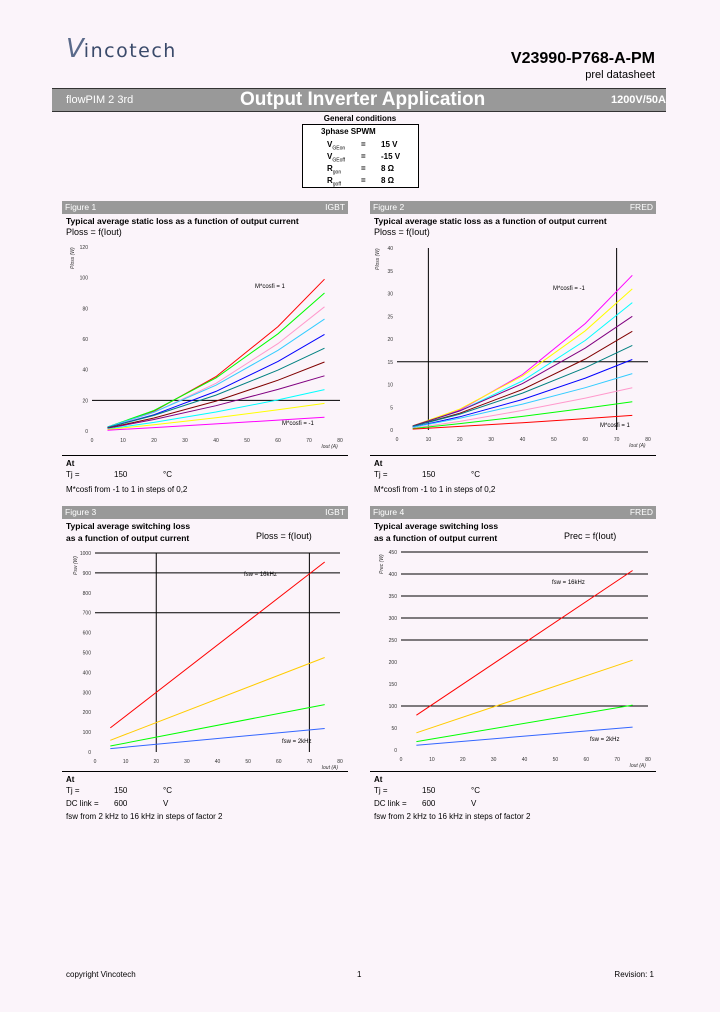 This screenshot has width=720, height=1012. I want to click on y-tick-label: 35, so click(390, 272).